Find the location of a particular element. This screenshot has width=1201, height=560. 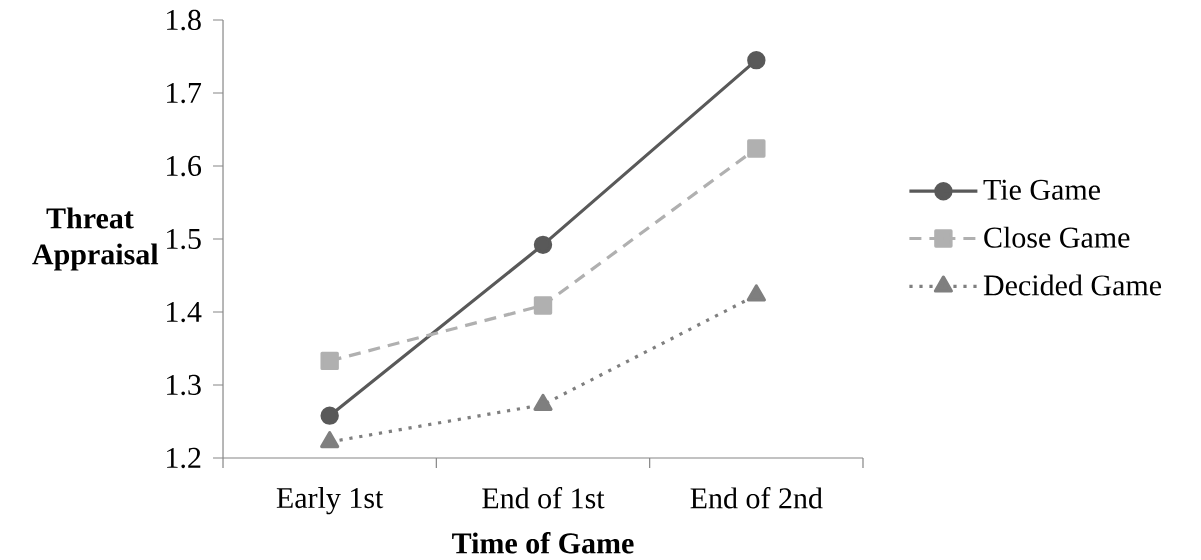

x-tick-label: End of 1st is located at coordinates (543, 497).